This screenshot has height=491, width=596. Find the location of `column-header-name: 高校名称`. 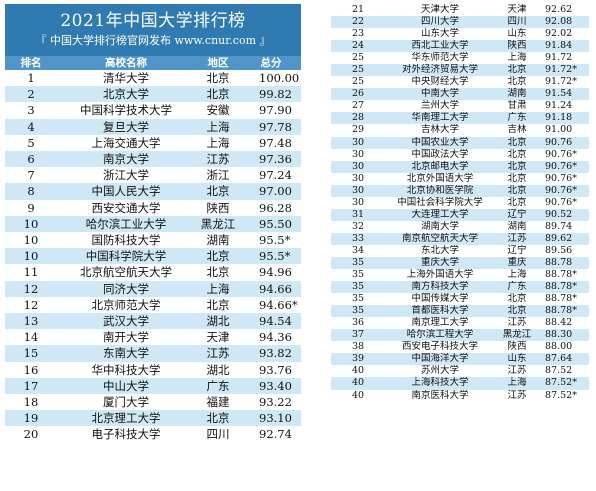

column-header-name: 高校名称 is located at coordinates (126, 63).